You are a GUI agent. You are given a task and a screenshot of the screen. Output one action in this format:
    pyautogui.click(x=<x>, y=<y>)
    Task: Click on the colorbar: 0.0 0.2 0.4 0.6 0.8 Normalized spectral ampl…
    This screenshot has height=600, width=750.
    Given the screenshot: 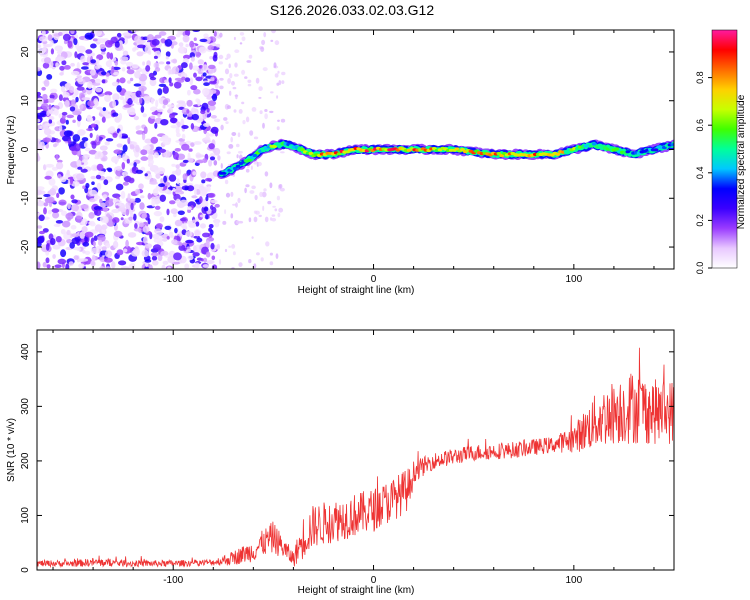 What is the action you would take?
    pyautogui.click(x=721, y=151)
    